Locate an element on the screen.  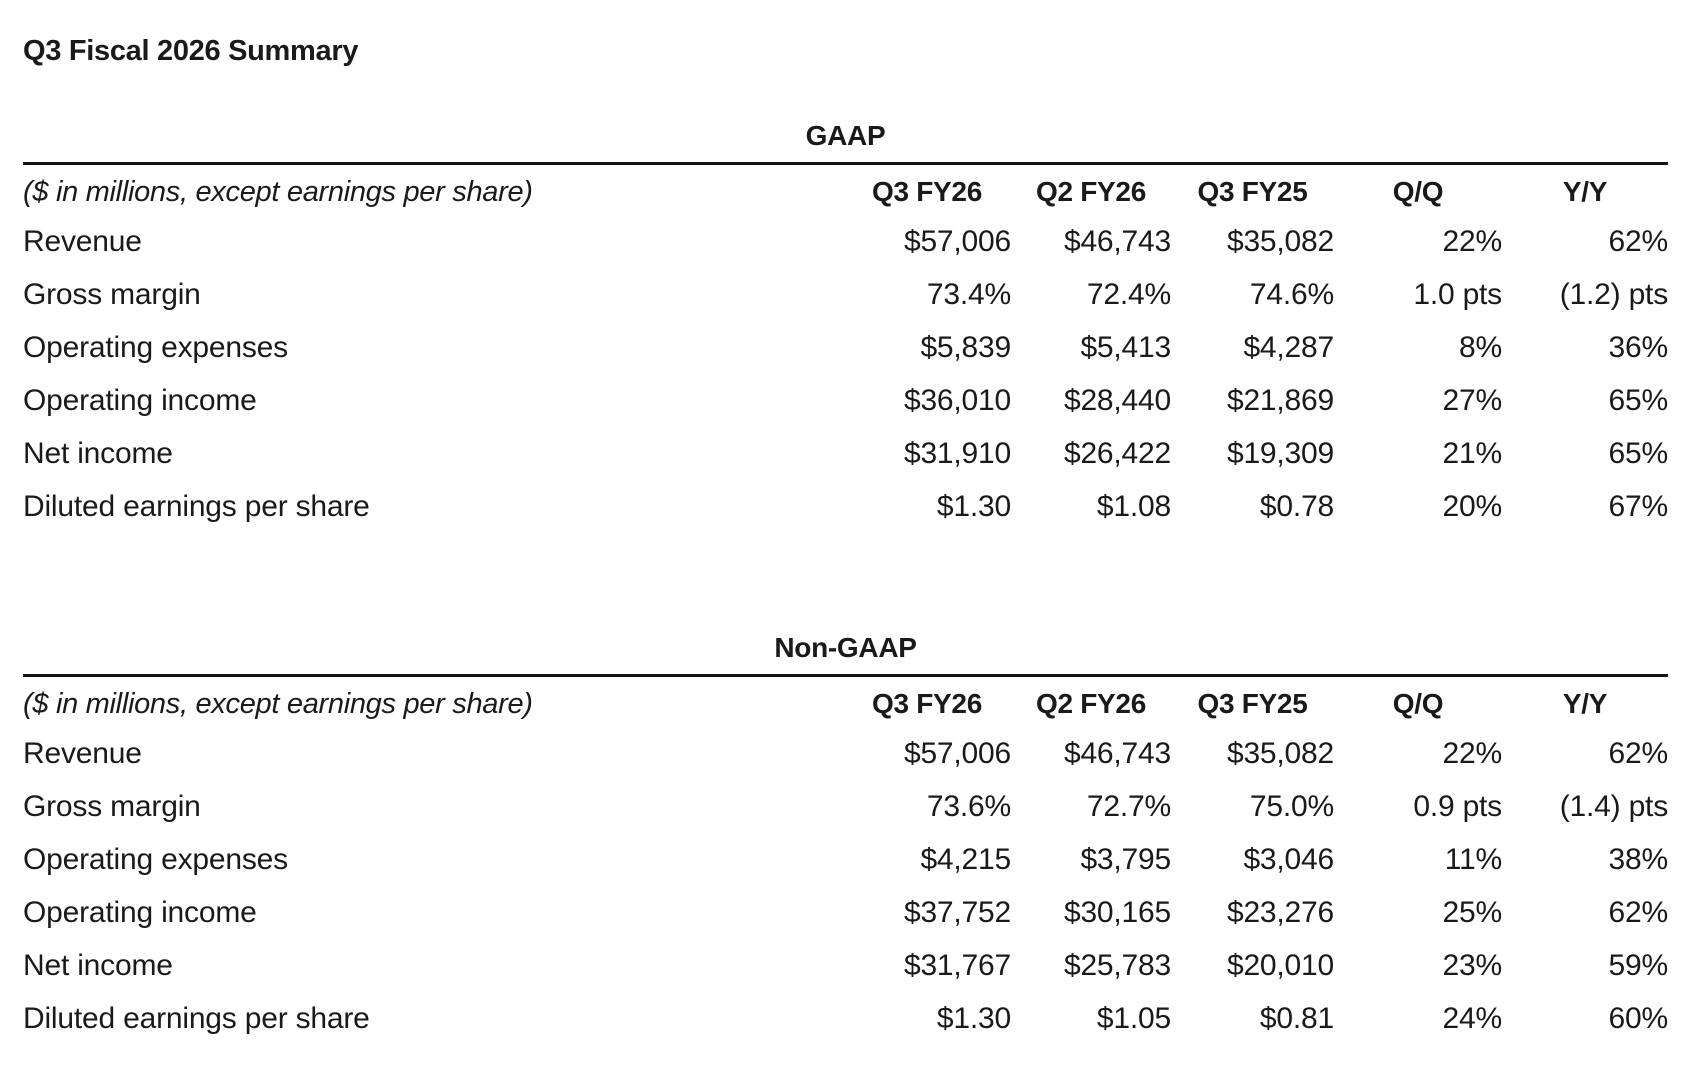
cell-value: $0.78 is located at coordinates (1296, 506).